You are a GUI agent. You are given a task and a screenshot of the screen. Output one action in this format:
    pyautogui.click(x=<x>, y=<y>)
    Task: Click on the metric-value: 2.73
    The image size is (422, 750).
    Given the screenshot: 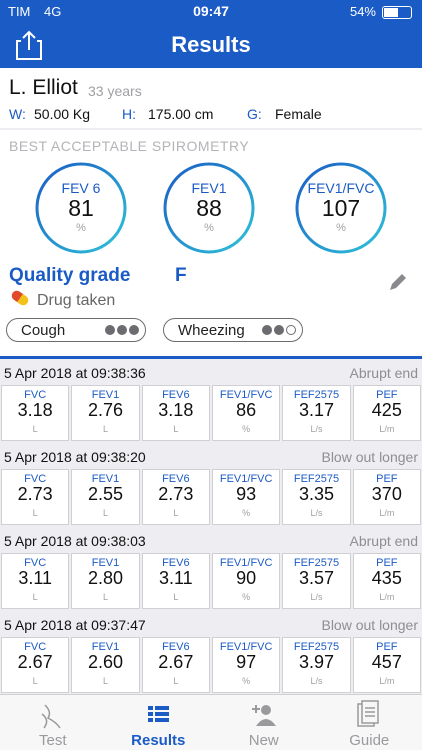 What is the action you would take?
    pyautogui.click(x=35, y=494)
    